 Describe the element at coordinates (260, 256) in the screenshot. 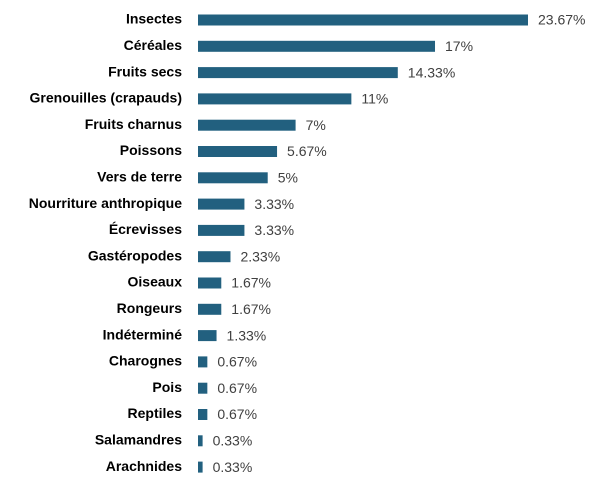

I see `value-label: 2.33%` at that location.